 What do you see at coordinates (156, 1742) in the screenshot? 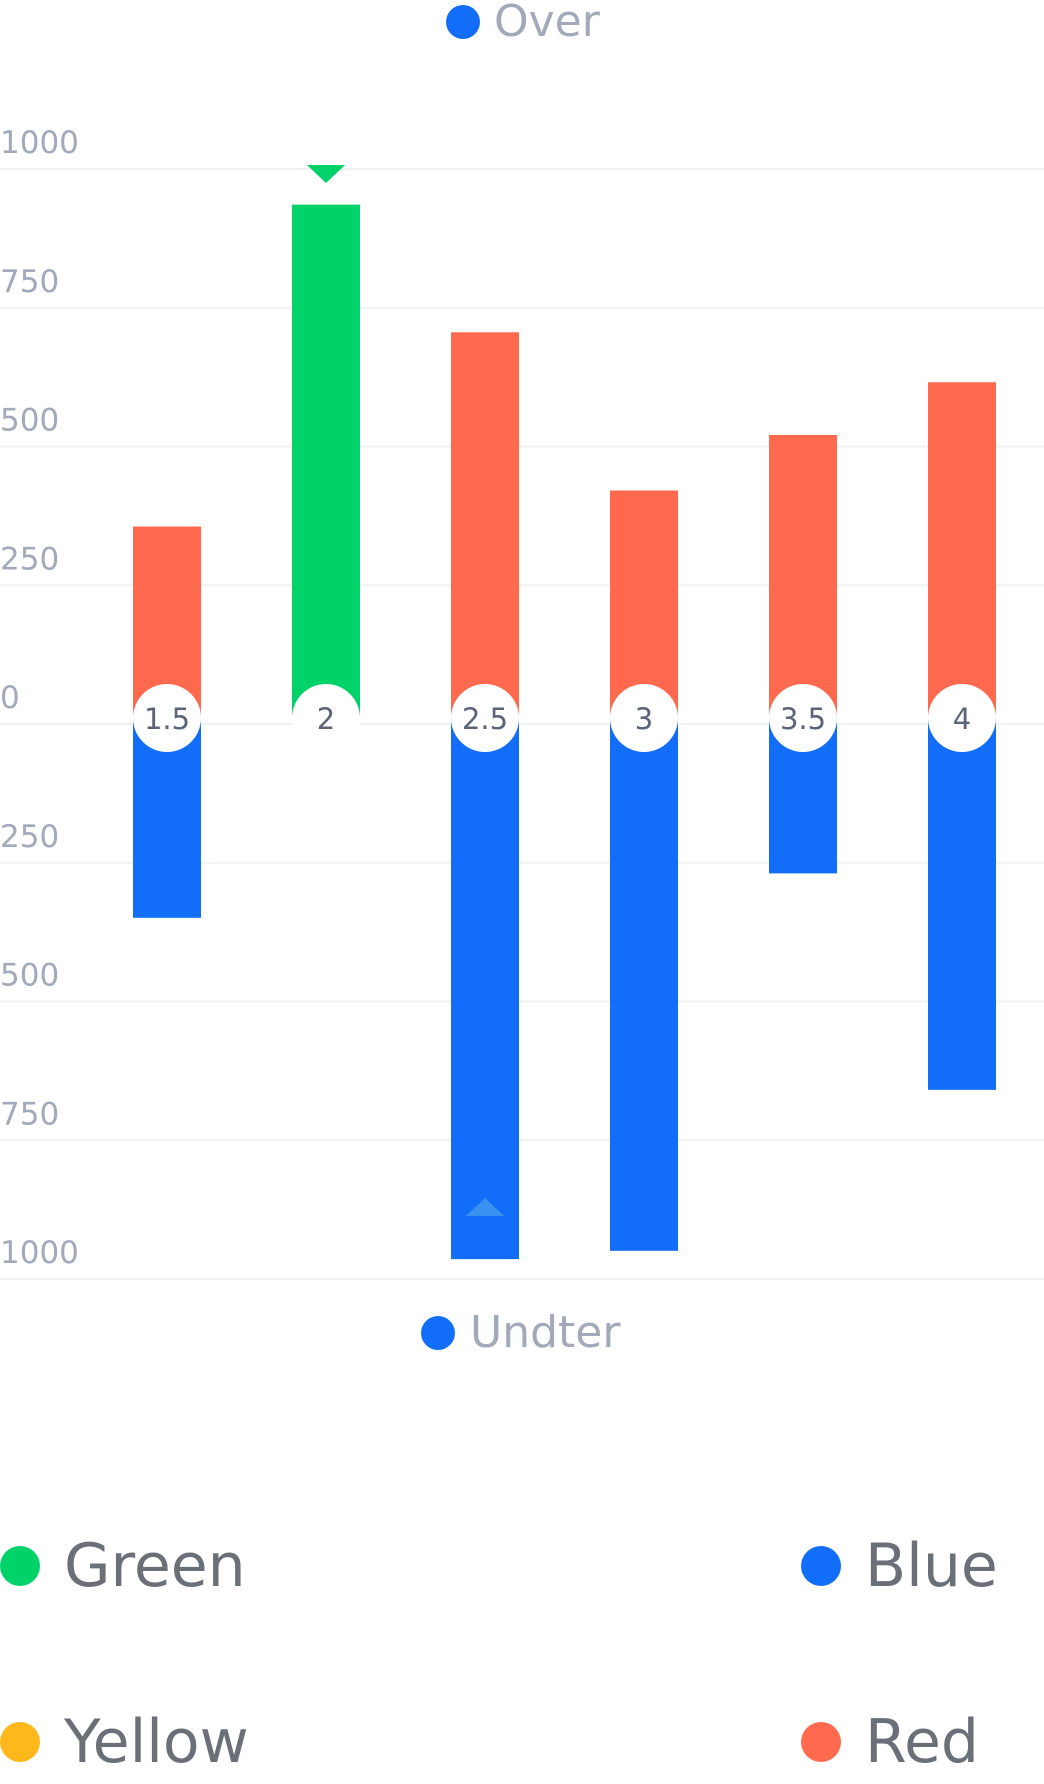
I see `legend-label-yellow: Yellow` at bounding box center [156, 1742].